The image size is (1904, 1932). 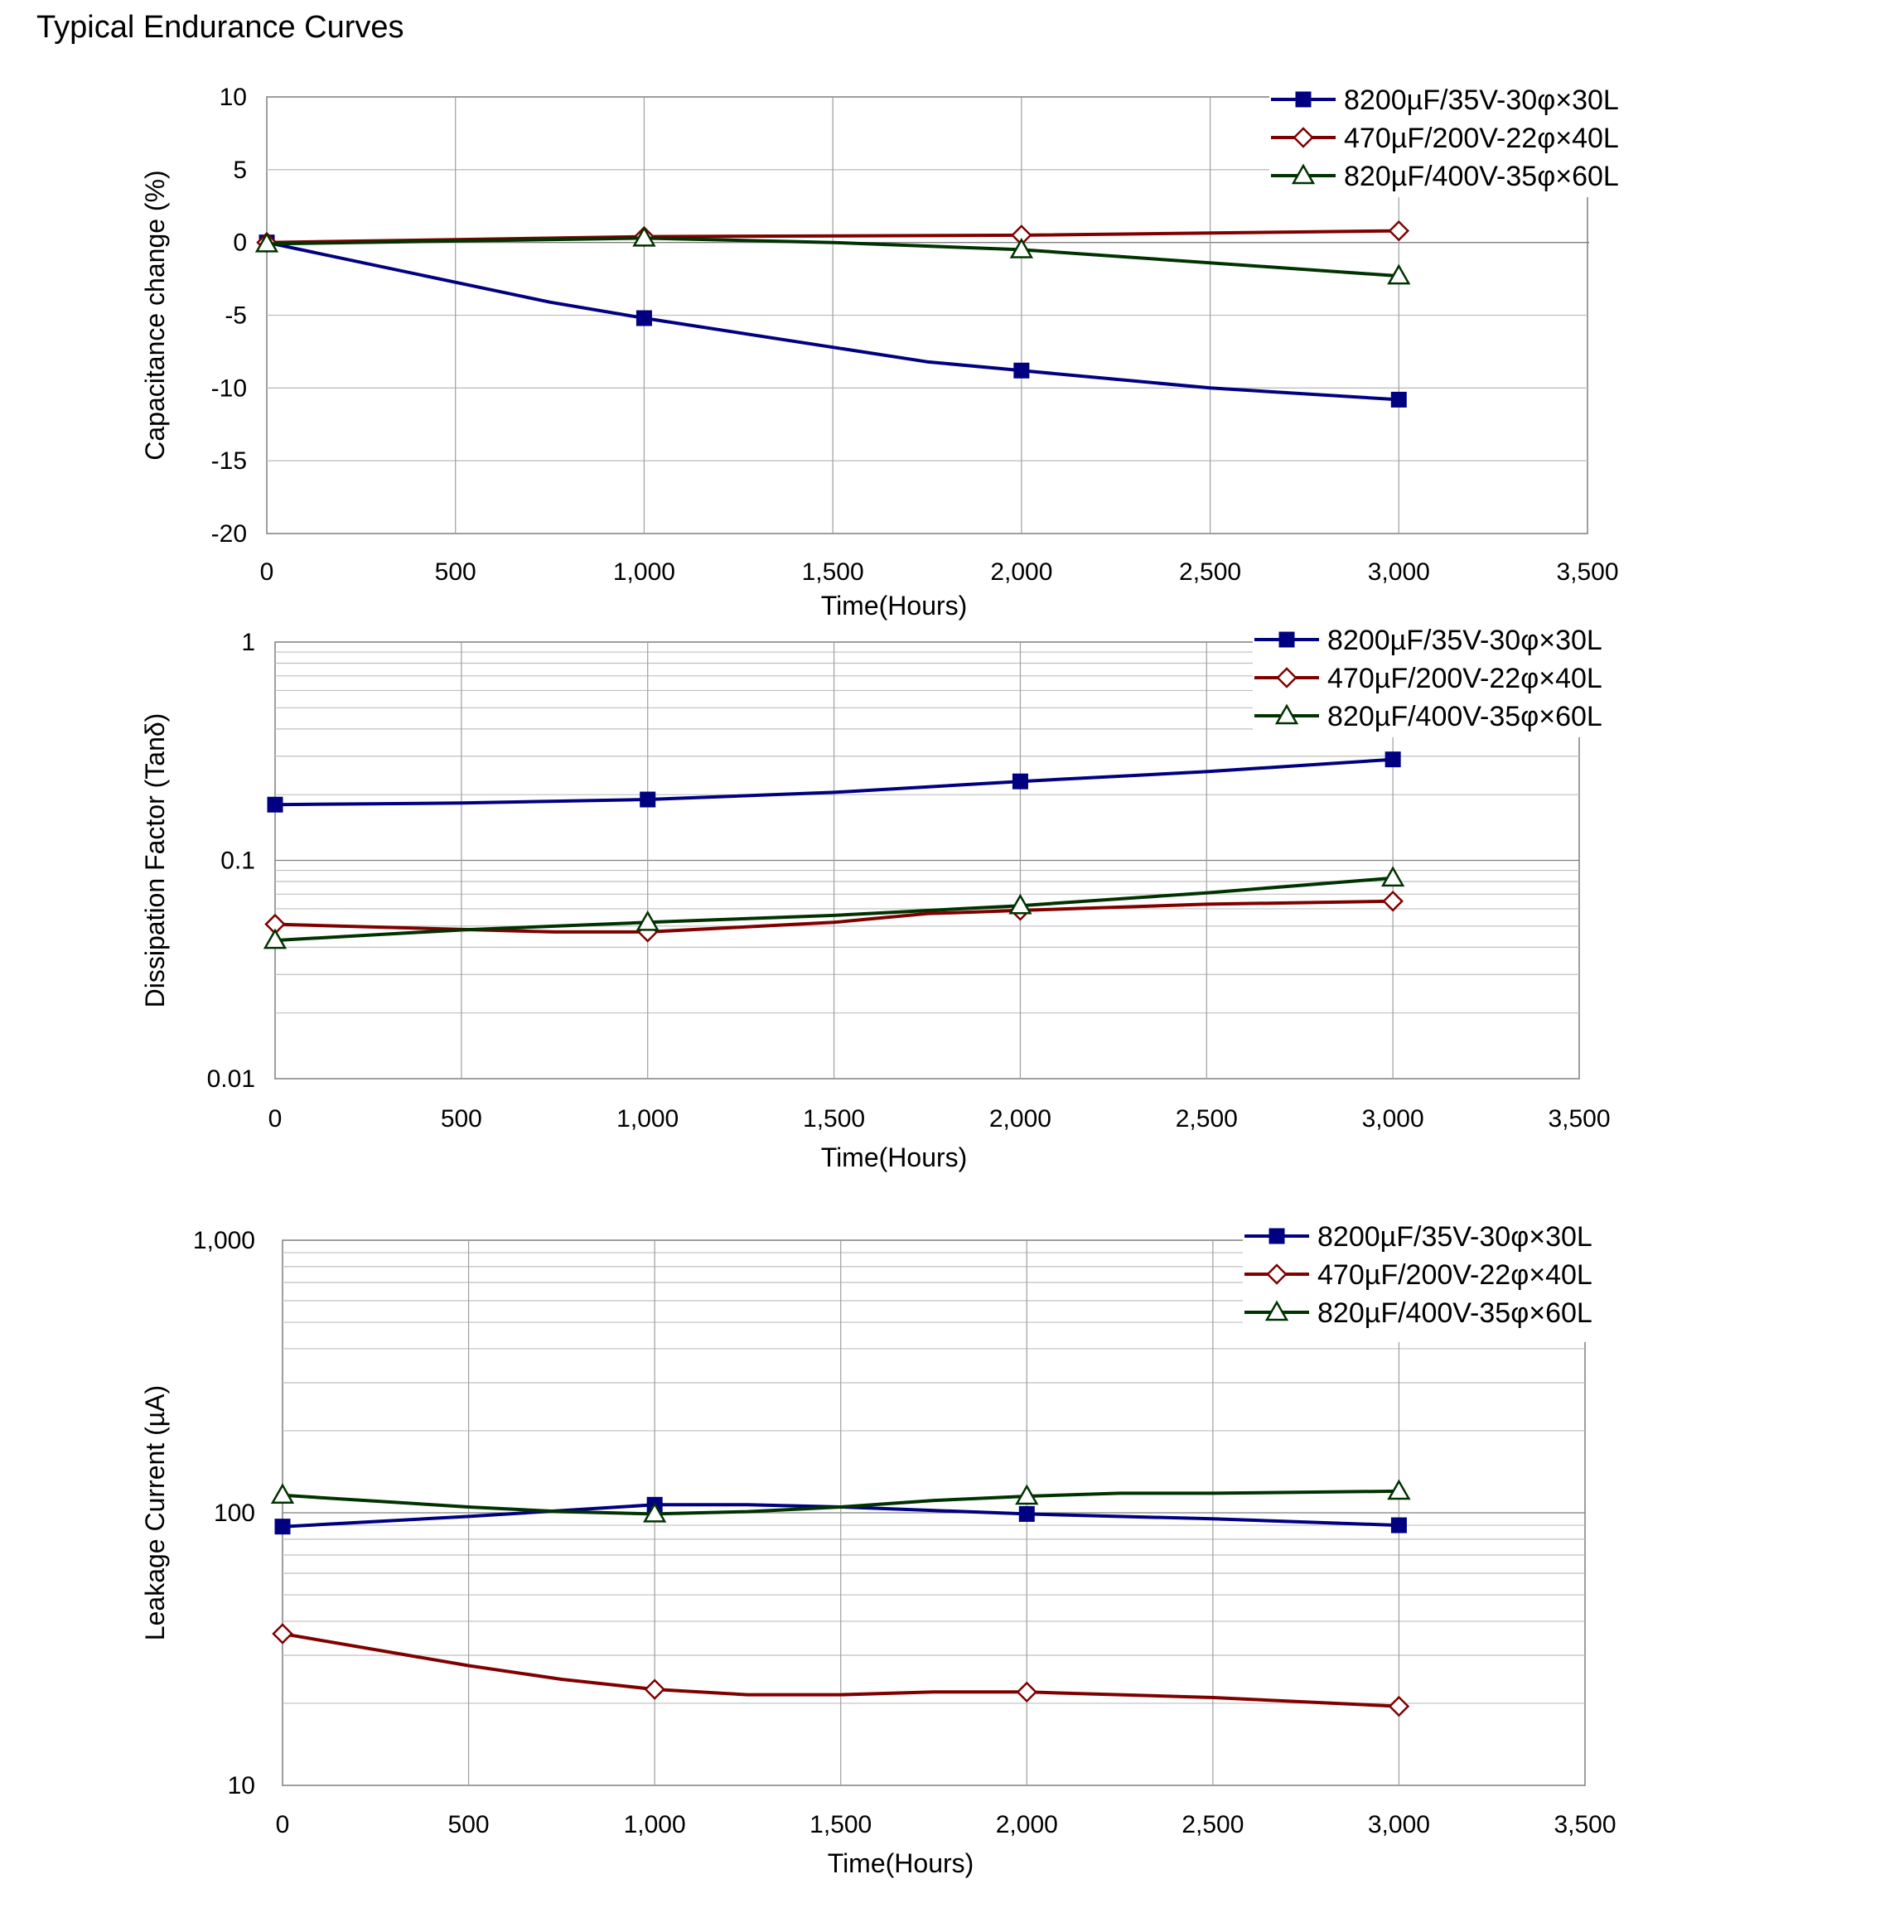 What do you see at coordinates (220, 27) in the screenshot?
I see `page-title: Typical Endurance Curves` at bounding box center [220, 27].